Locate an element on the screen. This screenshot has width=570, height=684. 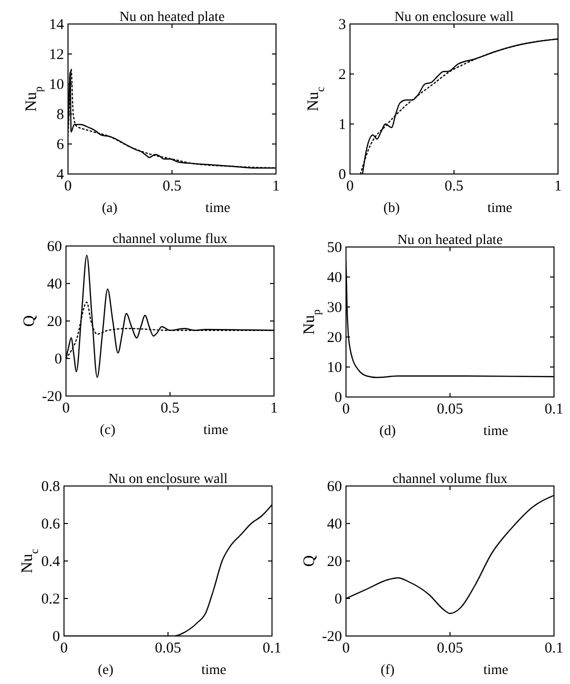
text: (c) is located at coordinates (108, 430).